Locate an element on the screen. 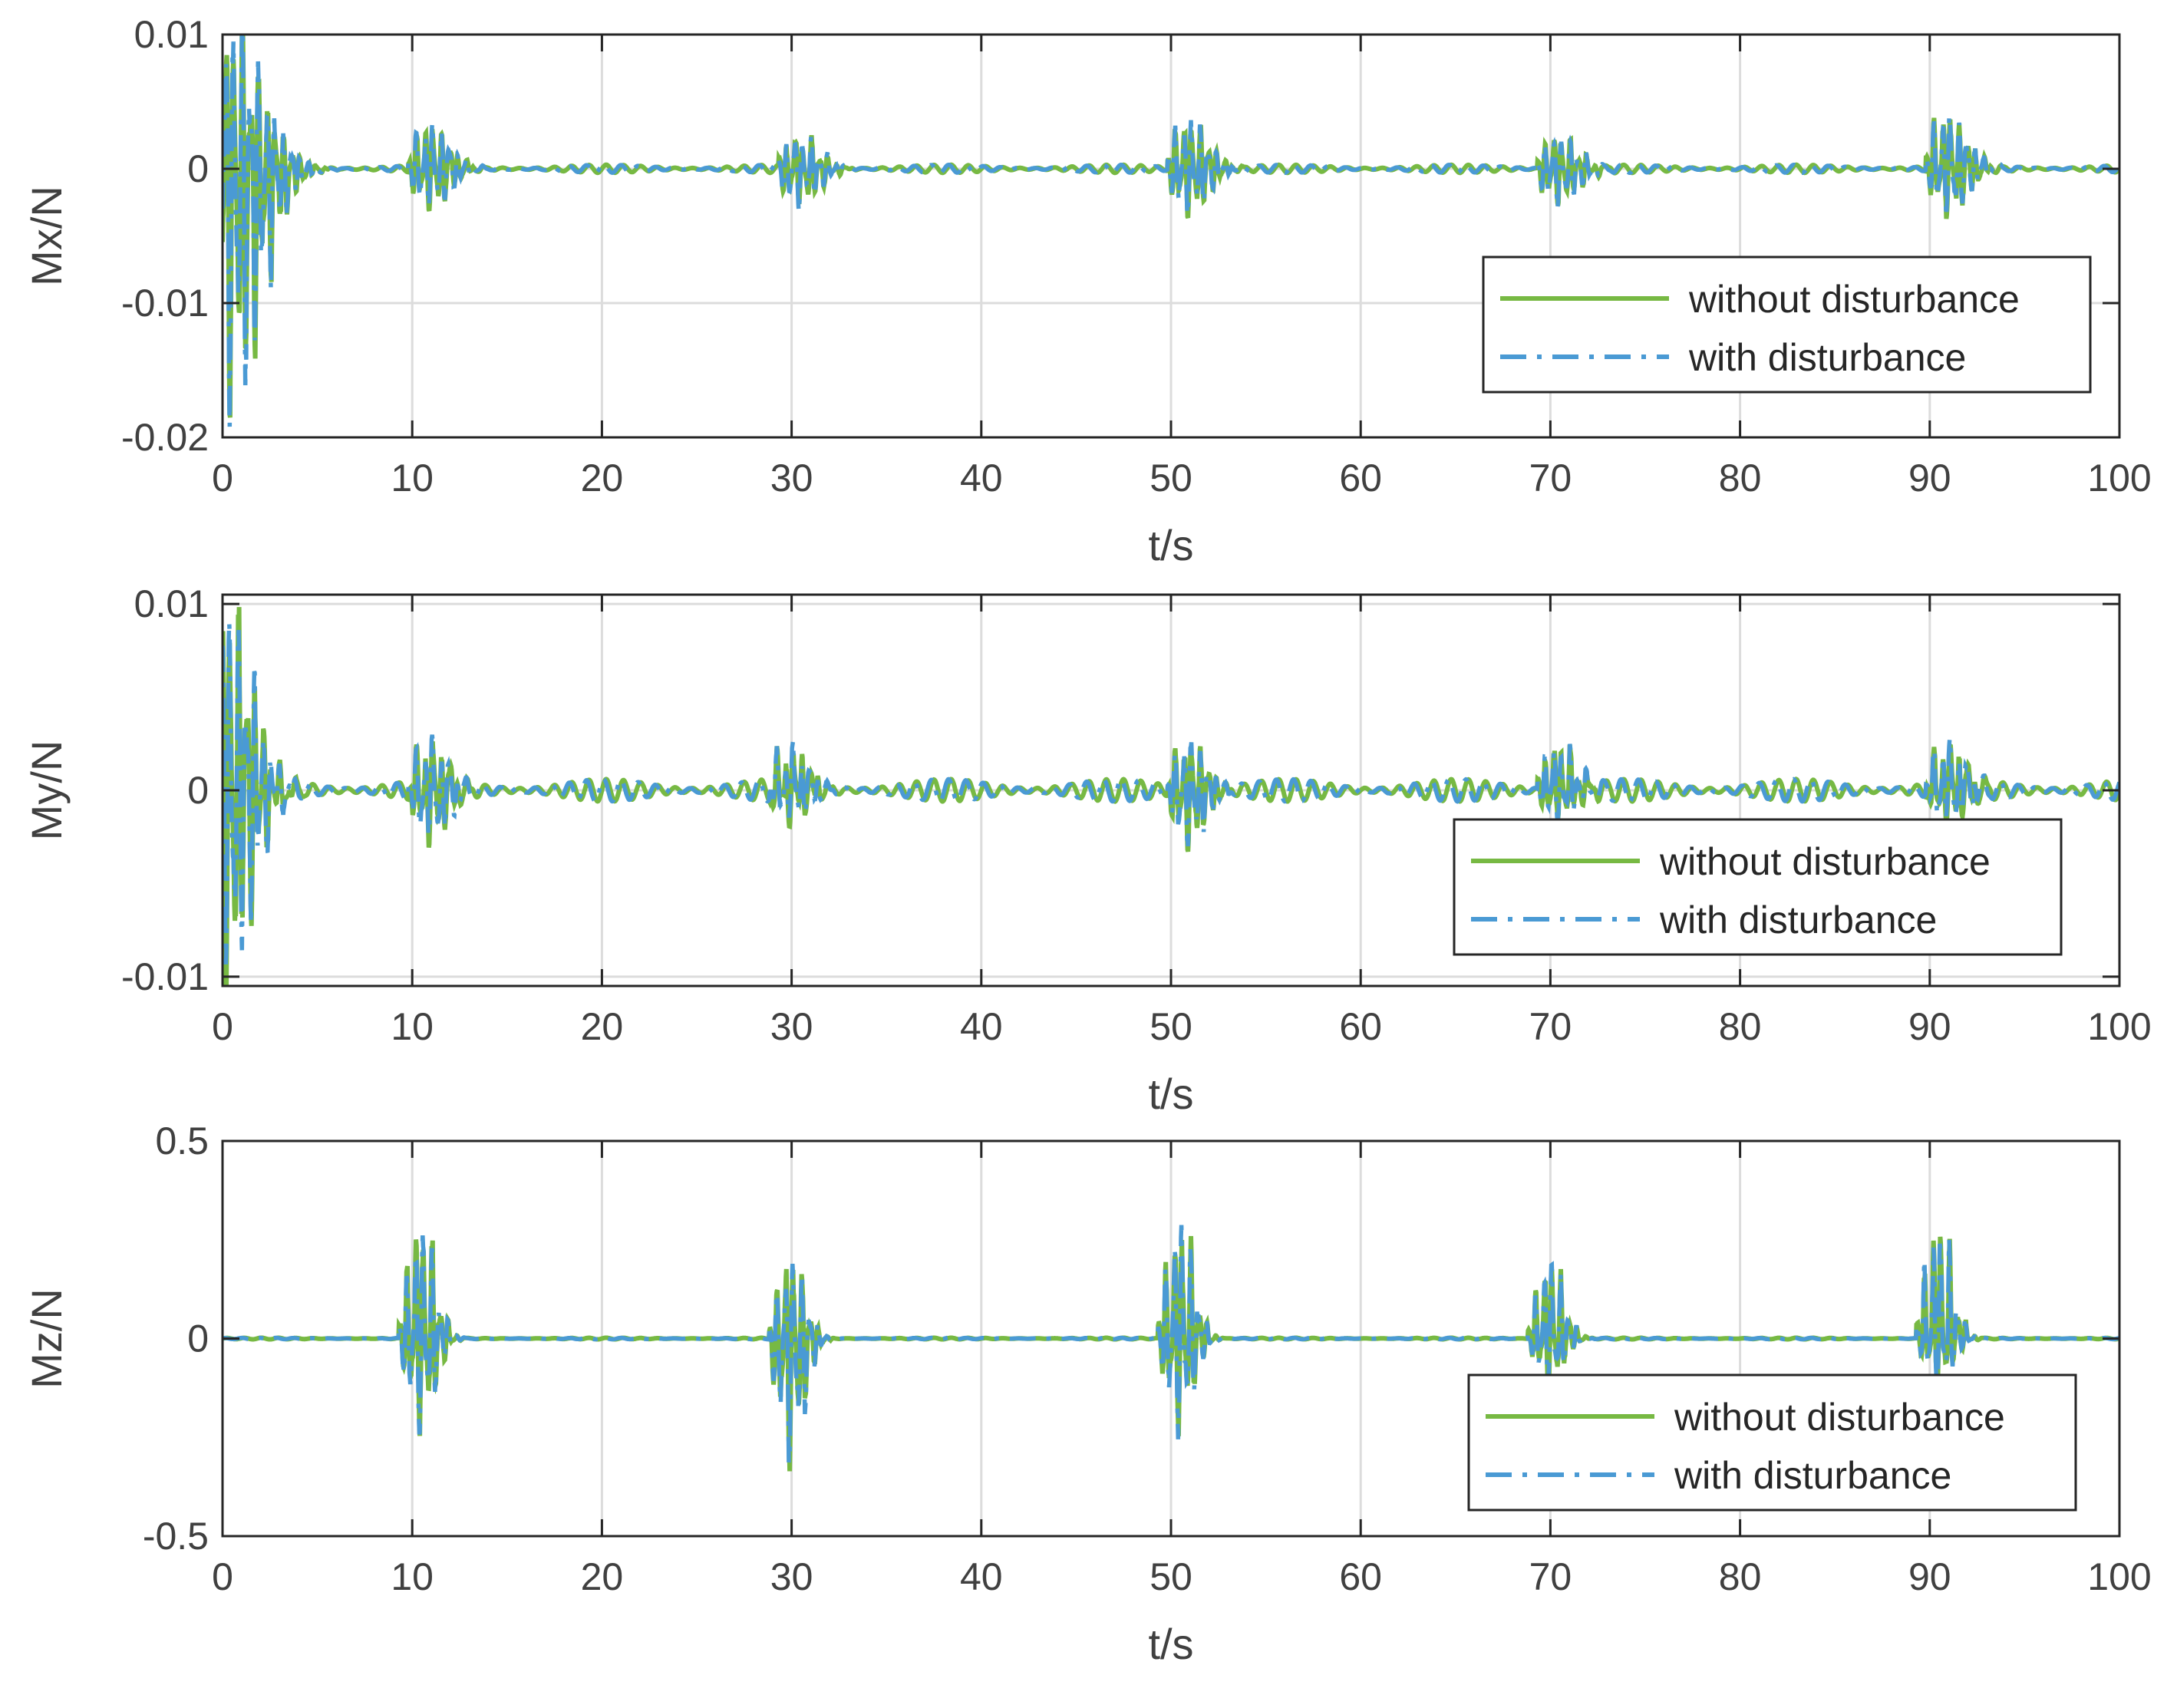 The height and width of the screenshot is (1708, 2177). y-axis-label: Mx/N is located at coordinates (46, 236).